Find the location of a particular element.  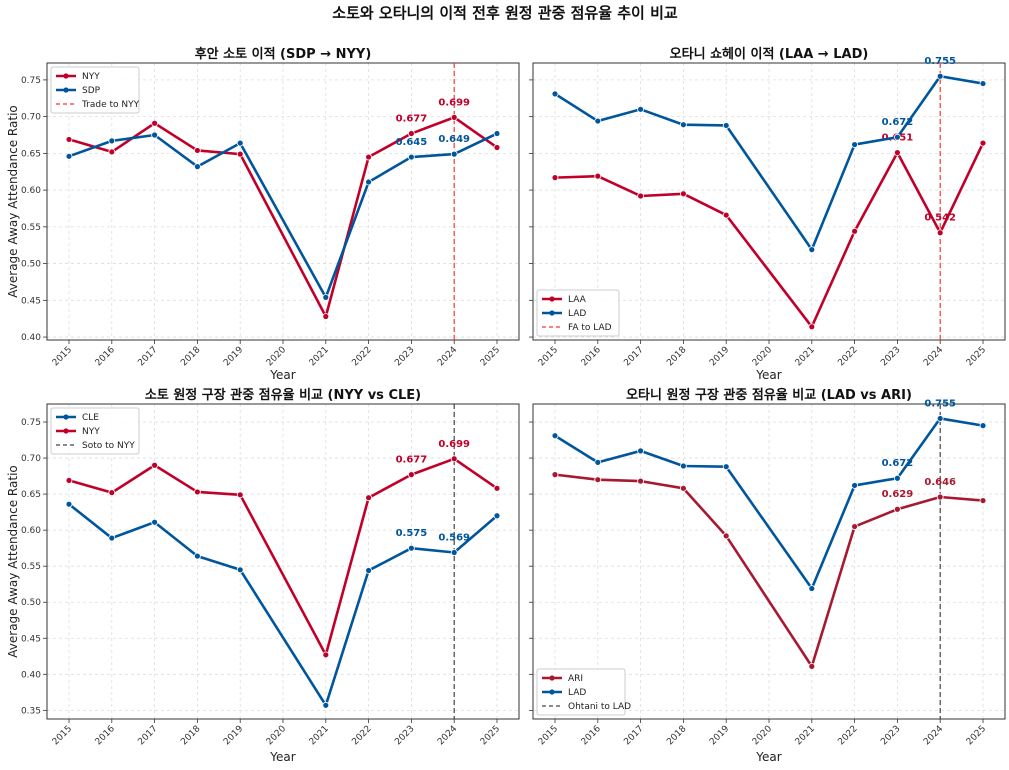

legend: CLE NYY Soto to NYY is located at coordinates (95, 431).